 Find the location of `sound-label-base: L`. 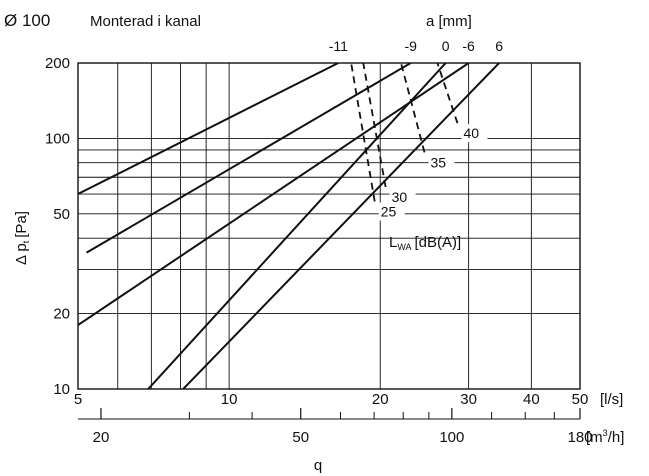

sound-label-base: L is located at coordinates (393, 242).